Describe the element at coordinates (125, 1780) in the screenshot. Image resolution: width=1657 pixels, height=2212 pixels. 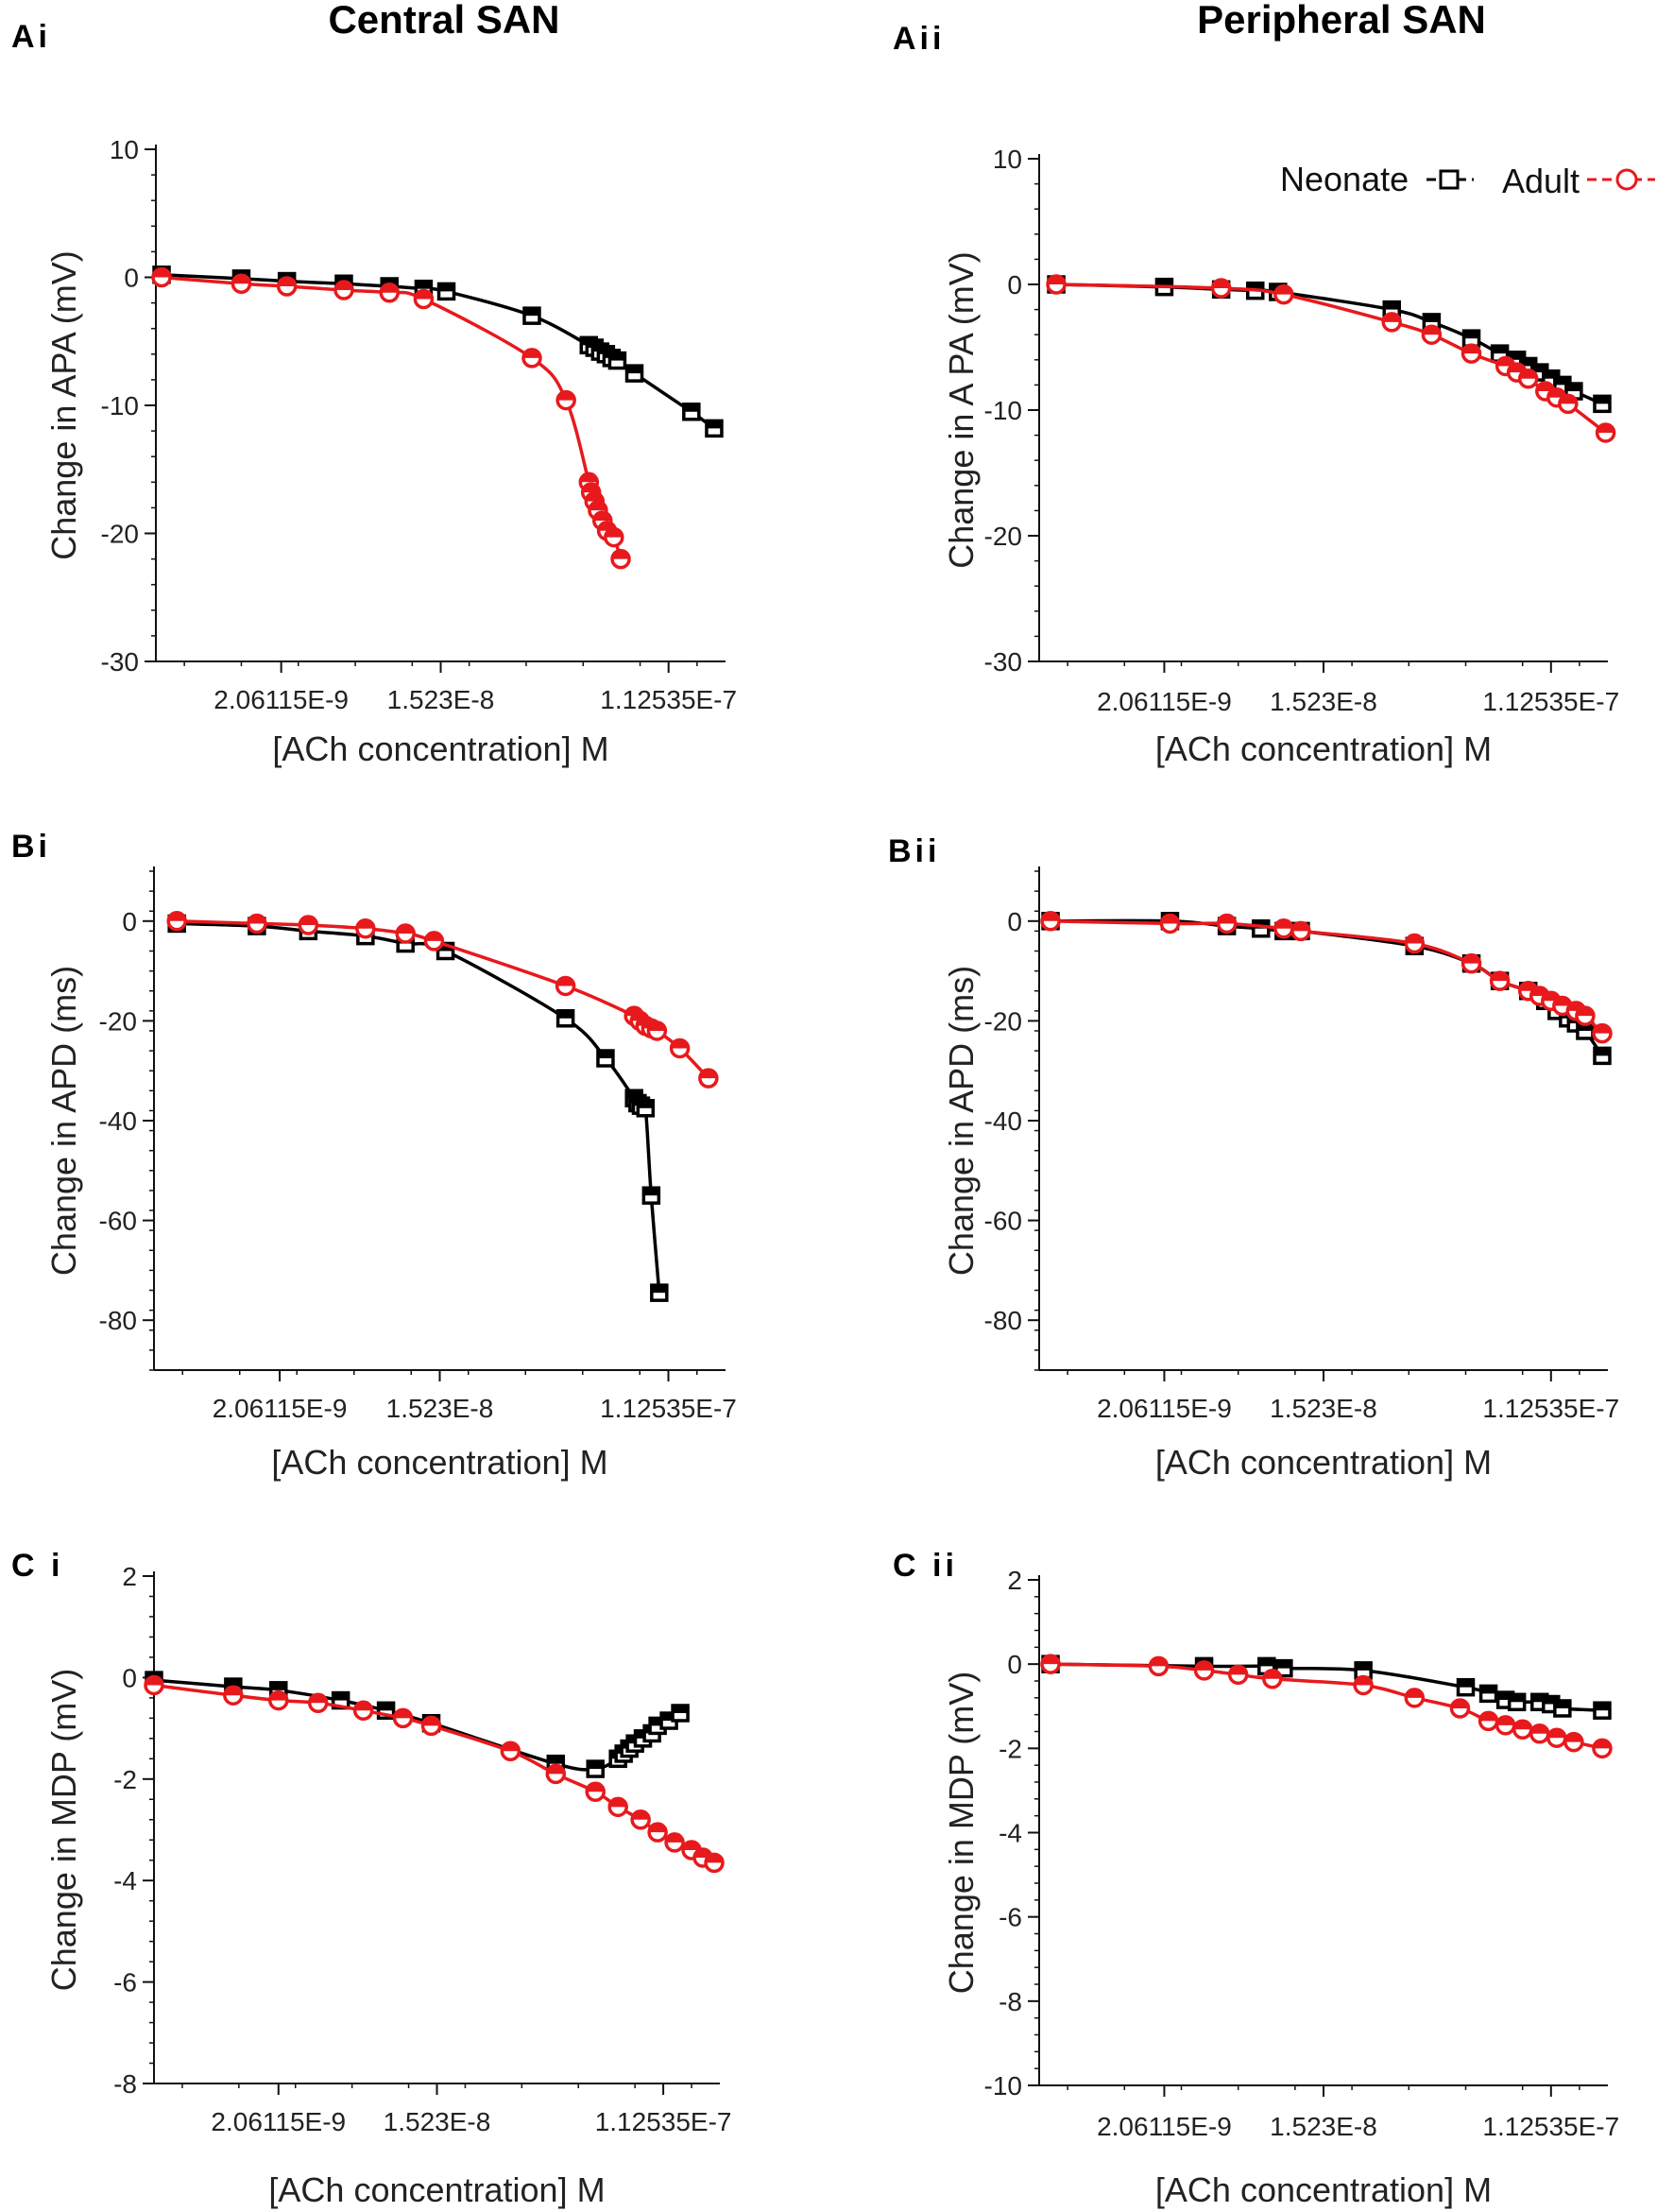
I see `y-tick-label: -2` at that location.